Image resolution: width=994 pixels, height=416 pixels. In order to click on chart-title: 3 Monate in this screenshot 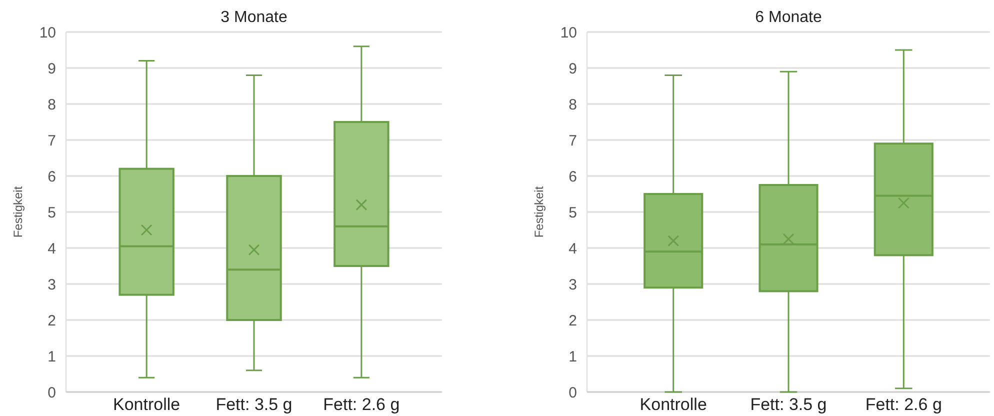, I will do `click(254, 17)`.